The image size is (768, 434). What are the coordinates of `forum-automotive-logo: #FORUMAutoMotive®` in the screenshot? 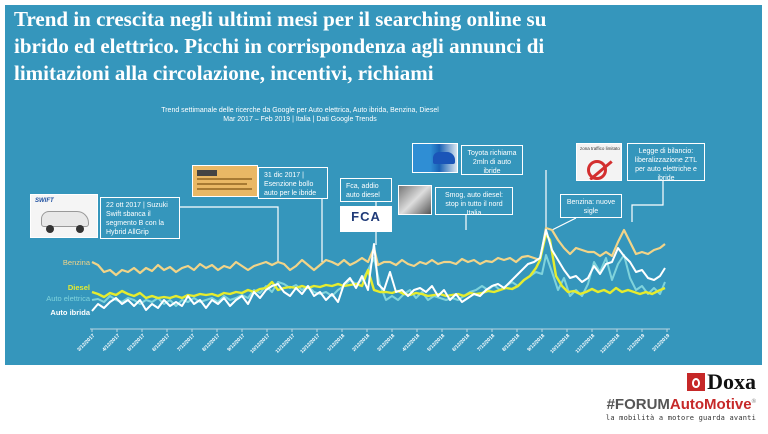 It's located at (681, 404).